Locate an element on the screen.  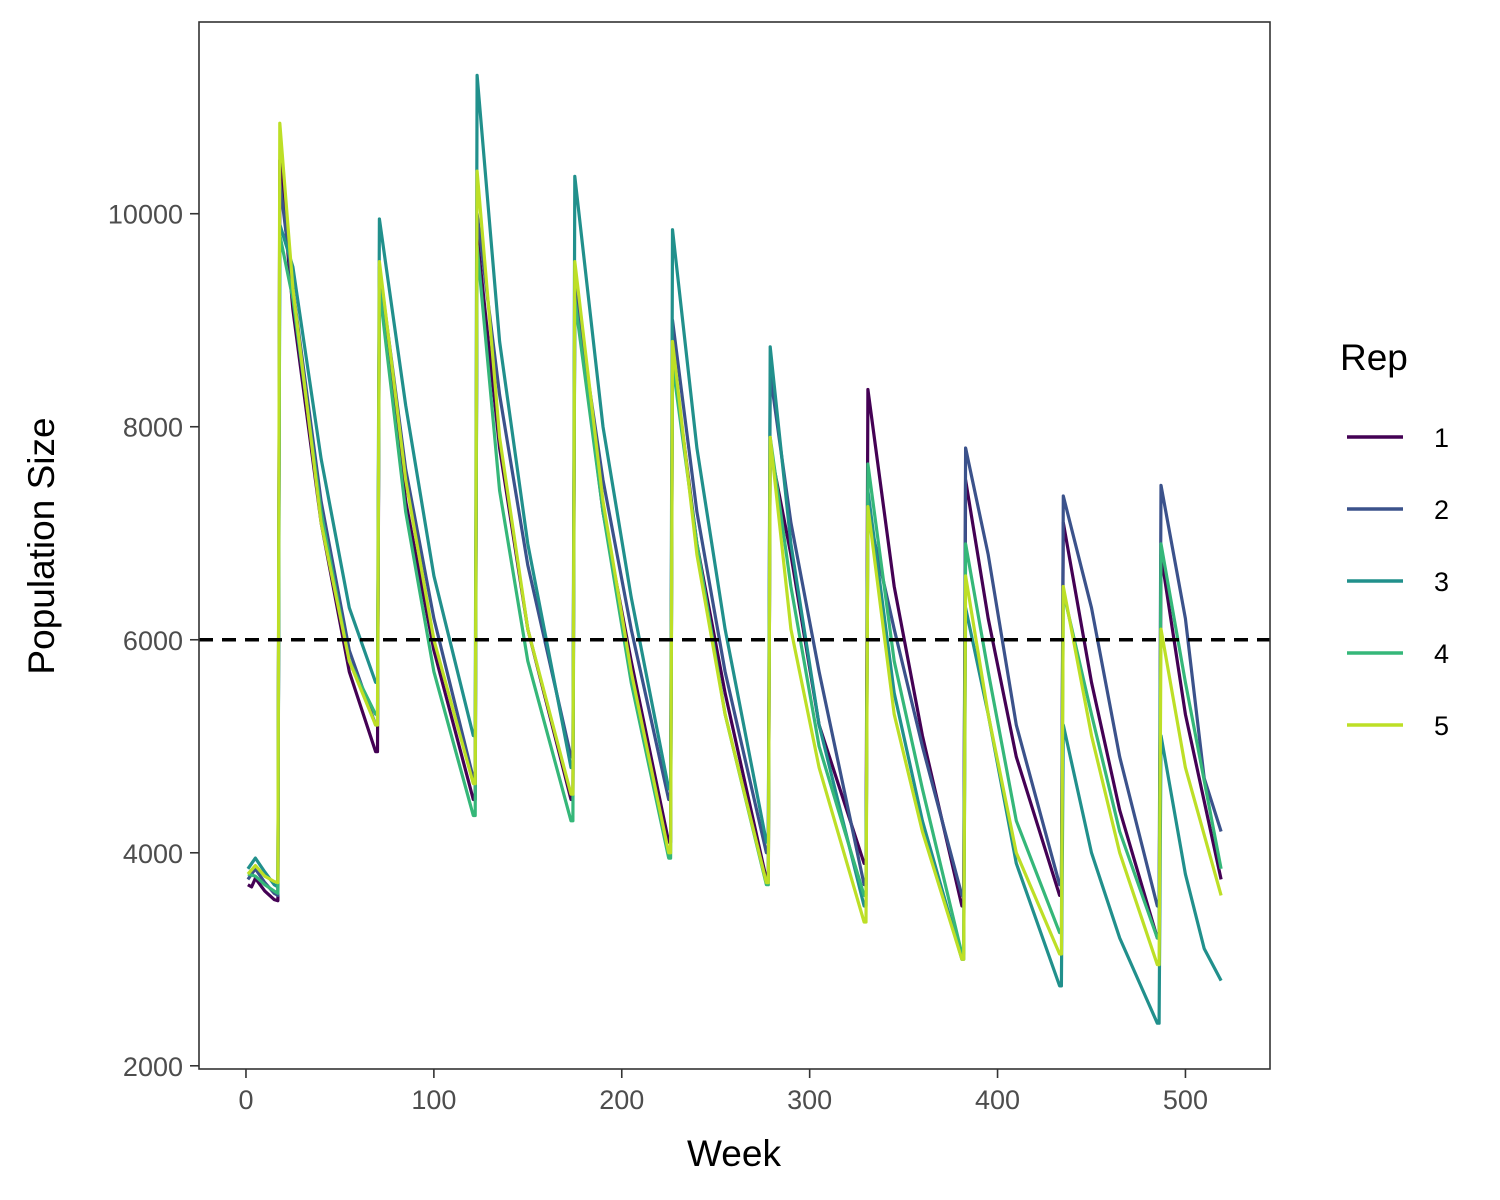
x-tick-label: 100 is located at coordinates (433, 1100).